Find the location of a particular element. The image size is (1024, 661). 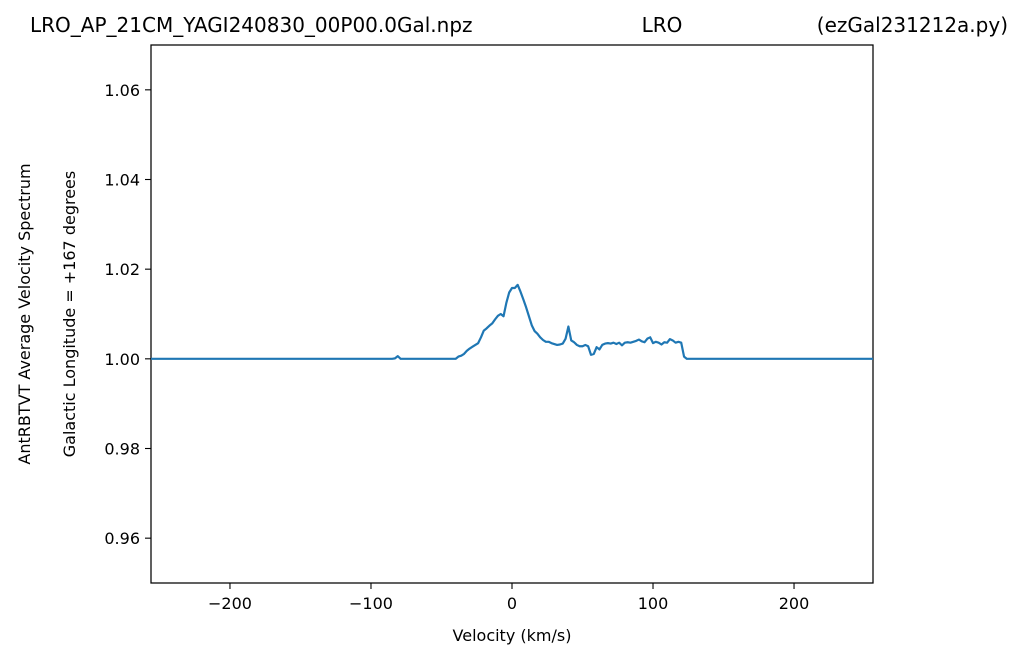

title-right: (ezGal231212a.py) is located at coordinates (912, 25).